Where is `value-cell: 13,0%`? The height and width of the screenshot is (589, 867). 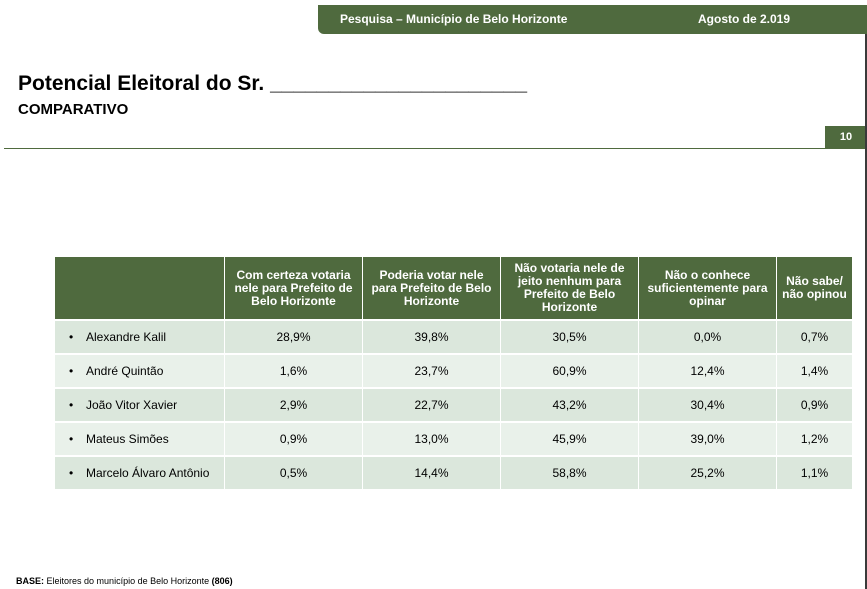
value-cell: 13,0% is located at coordinates (431, 438).